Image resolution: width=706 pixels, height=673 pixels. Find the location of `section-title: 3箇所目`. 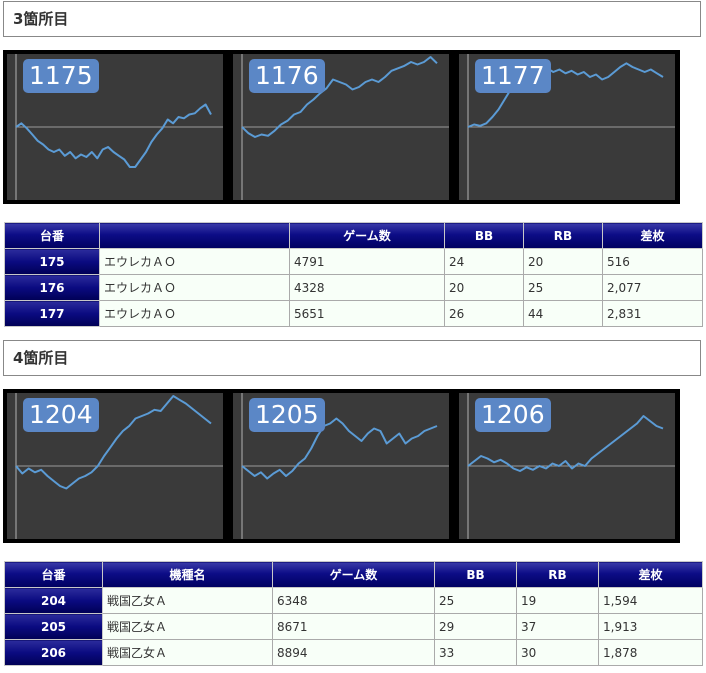

section-title: 3箇所目 is located at coordinates (41, 19).